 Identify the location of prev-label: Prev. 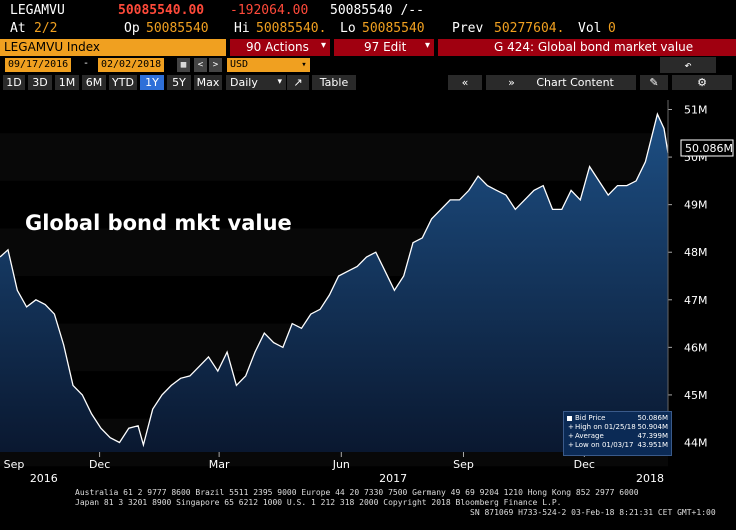
(468, 28).